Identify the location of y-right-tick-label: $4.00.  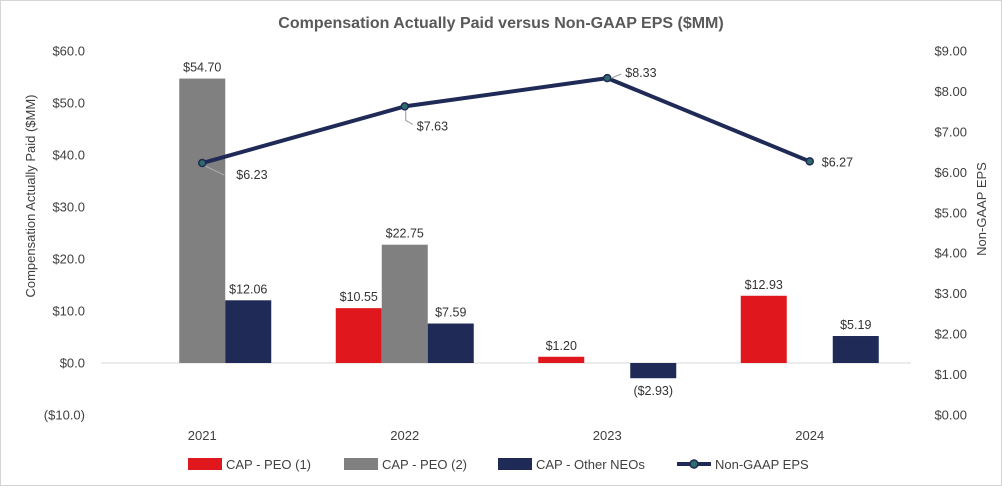
(950, 253).